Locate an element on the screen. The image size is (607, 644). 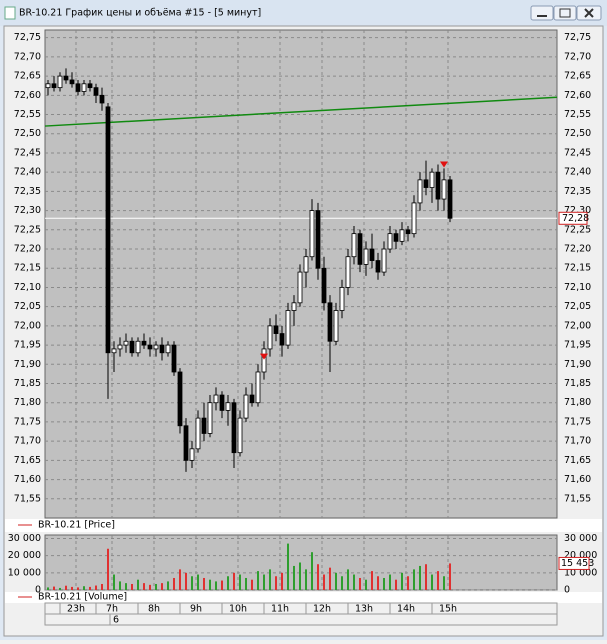
time-label: 8h is located at coordinates (154, 609).